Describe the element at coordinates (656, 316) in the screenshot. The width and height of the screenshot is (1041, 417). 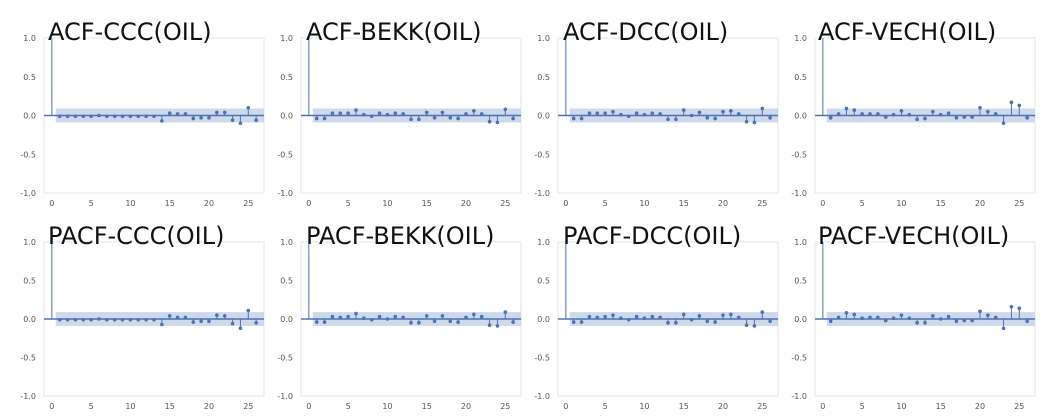
I see `chart-panel: -1.0 -0.5 0.0 0.5 1.0 0 5 10 15 20 25 PACF-DCC(OIL)` at that location.